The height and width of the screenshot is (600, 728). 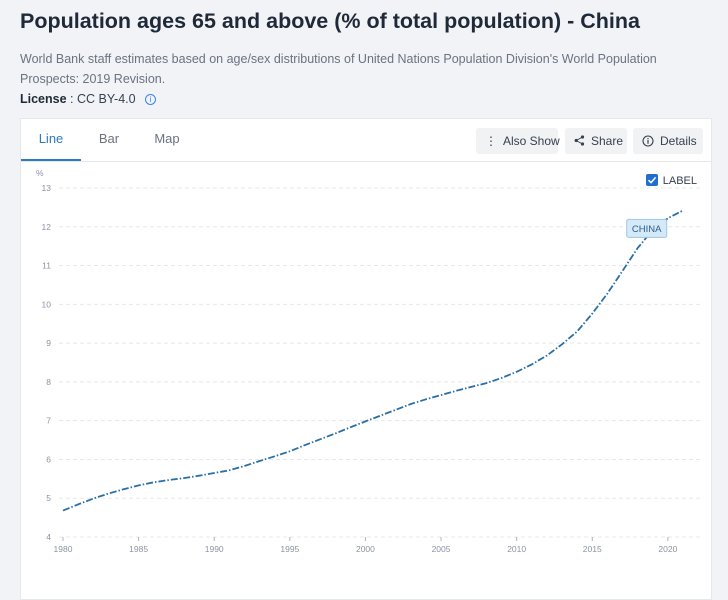 I want to click on tab-map: Map, so click(x=167, y=138).